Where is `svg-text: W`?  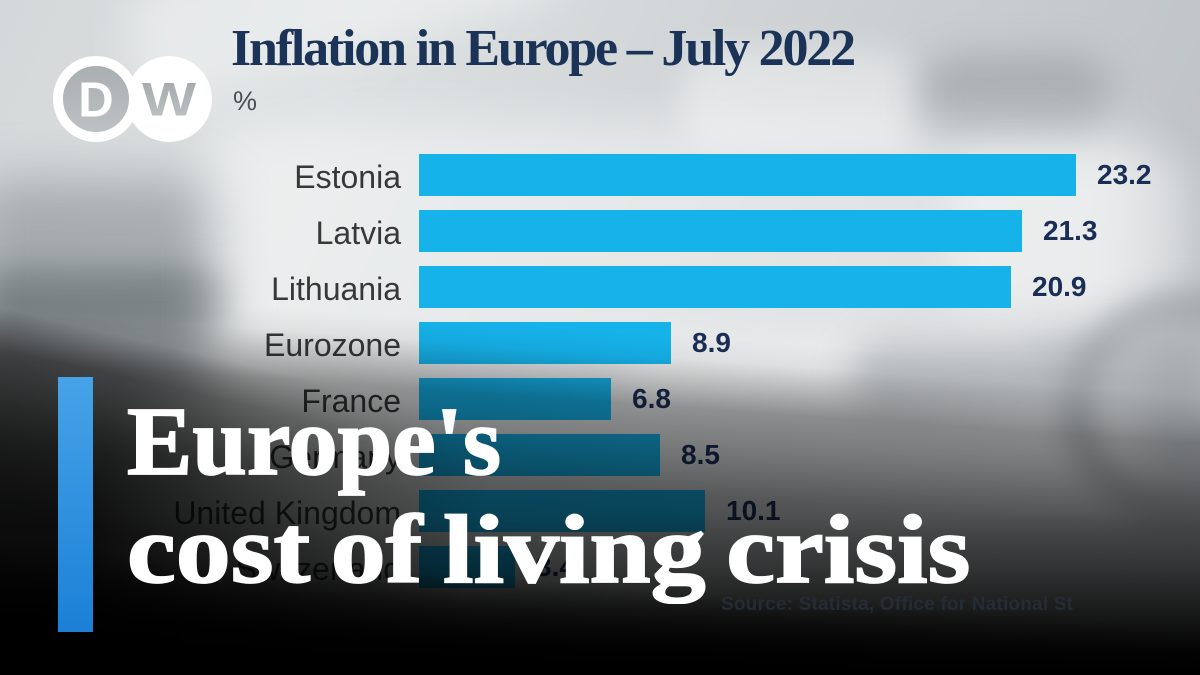 svg-text: W is located at coordinates (169, 99).